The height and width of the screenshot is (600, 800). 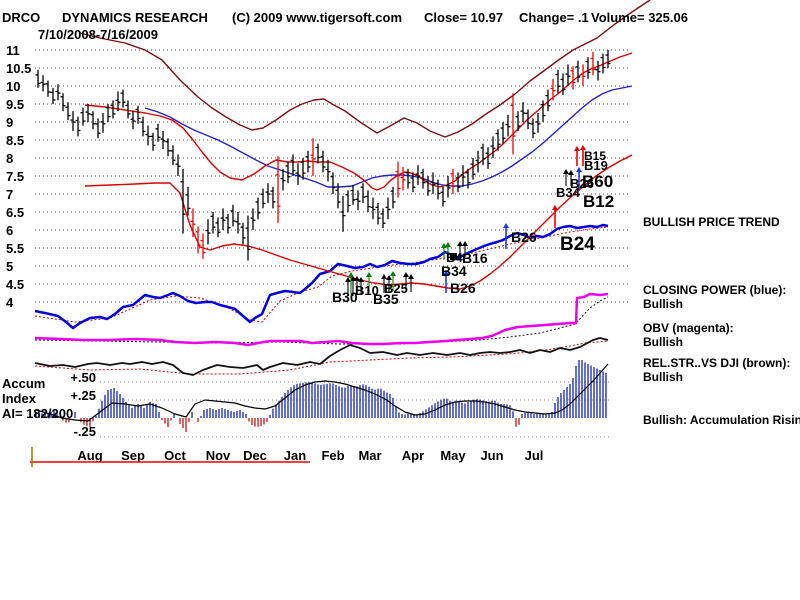 I want to click on month-label: Oct, so click(x=175, y=455).